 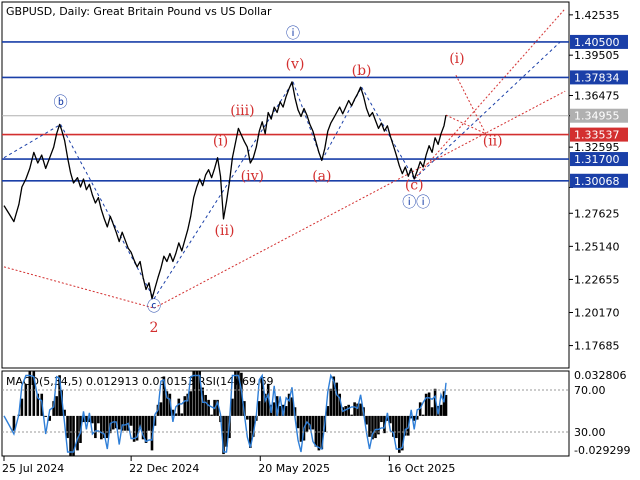 I want to click on rsi-line, so click(x=225, y=413).